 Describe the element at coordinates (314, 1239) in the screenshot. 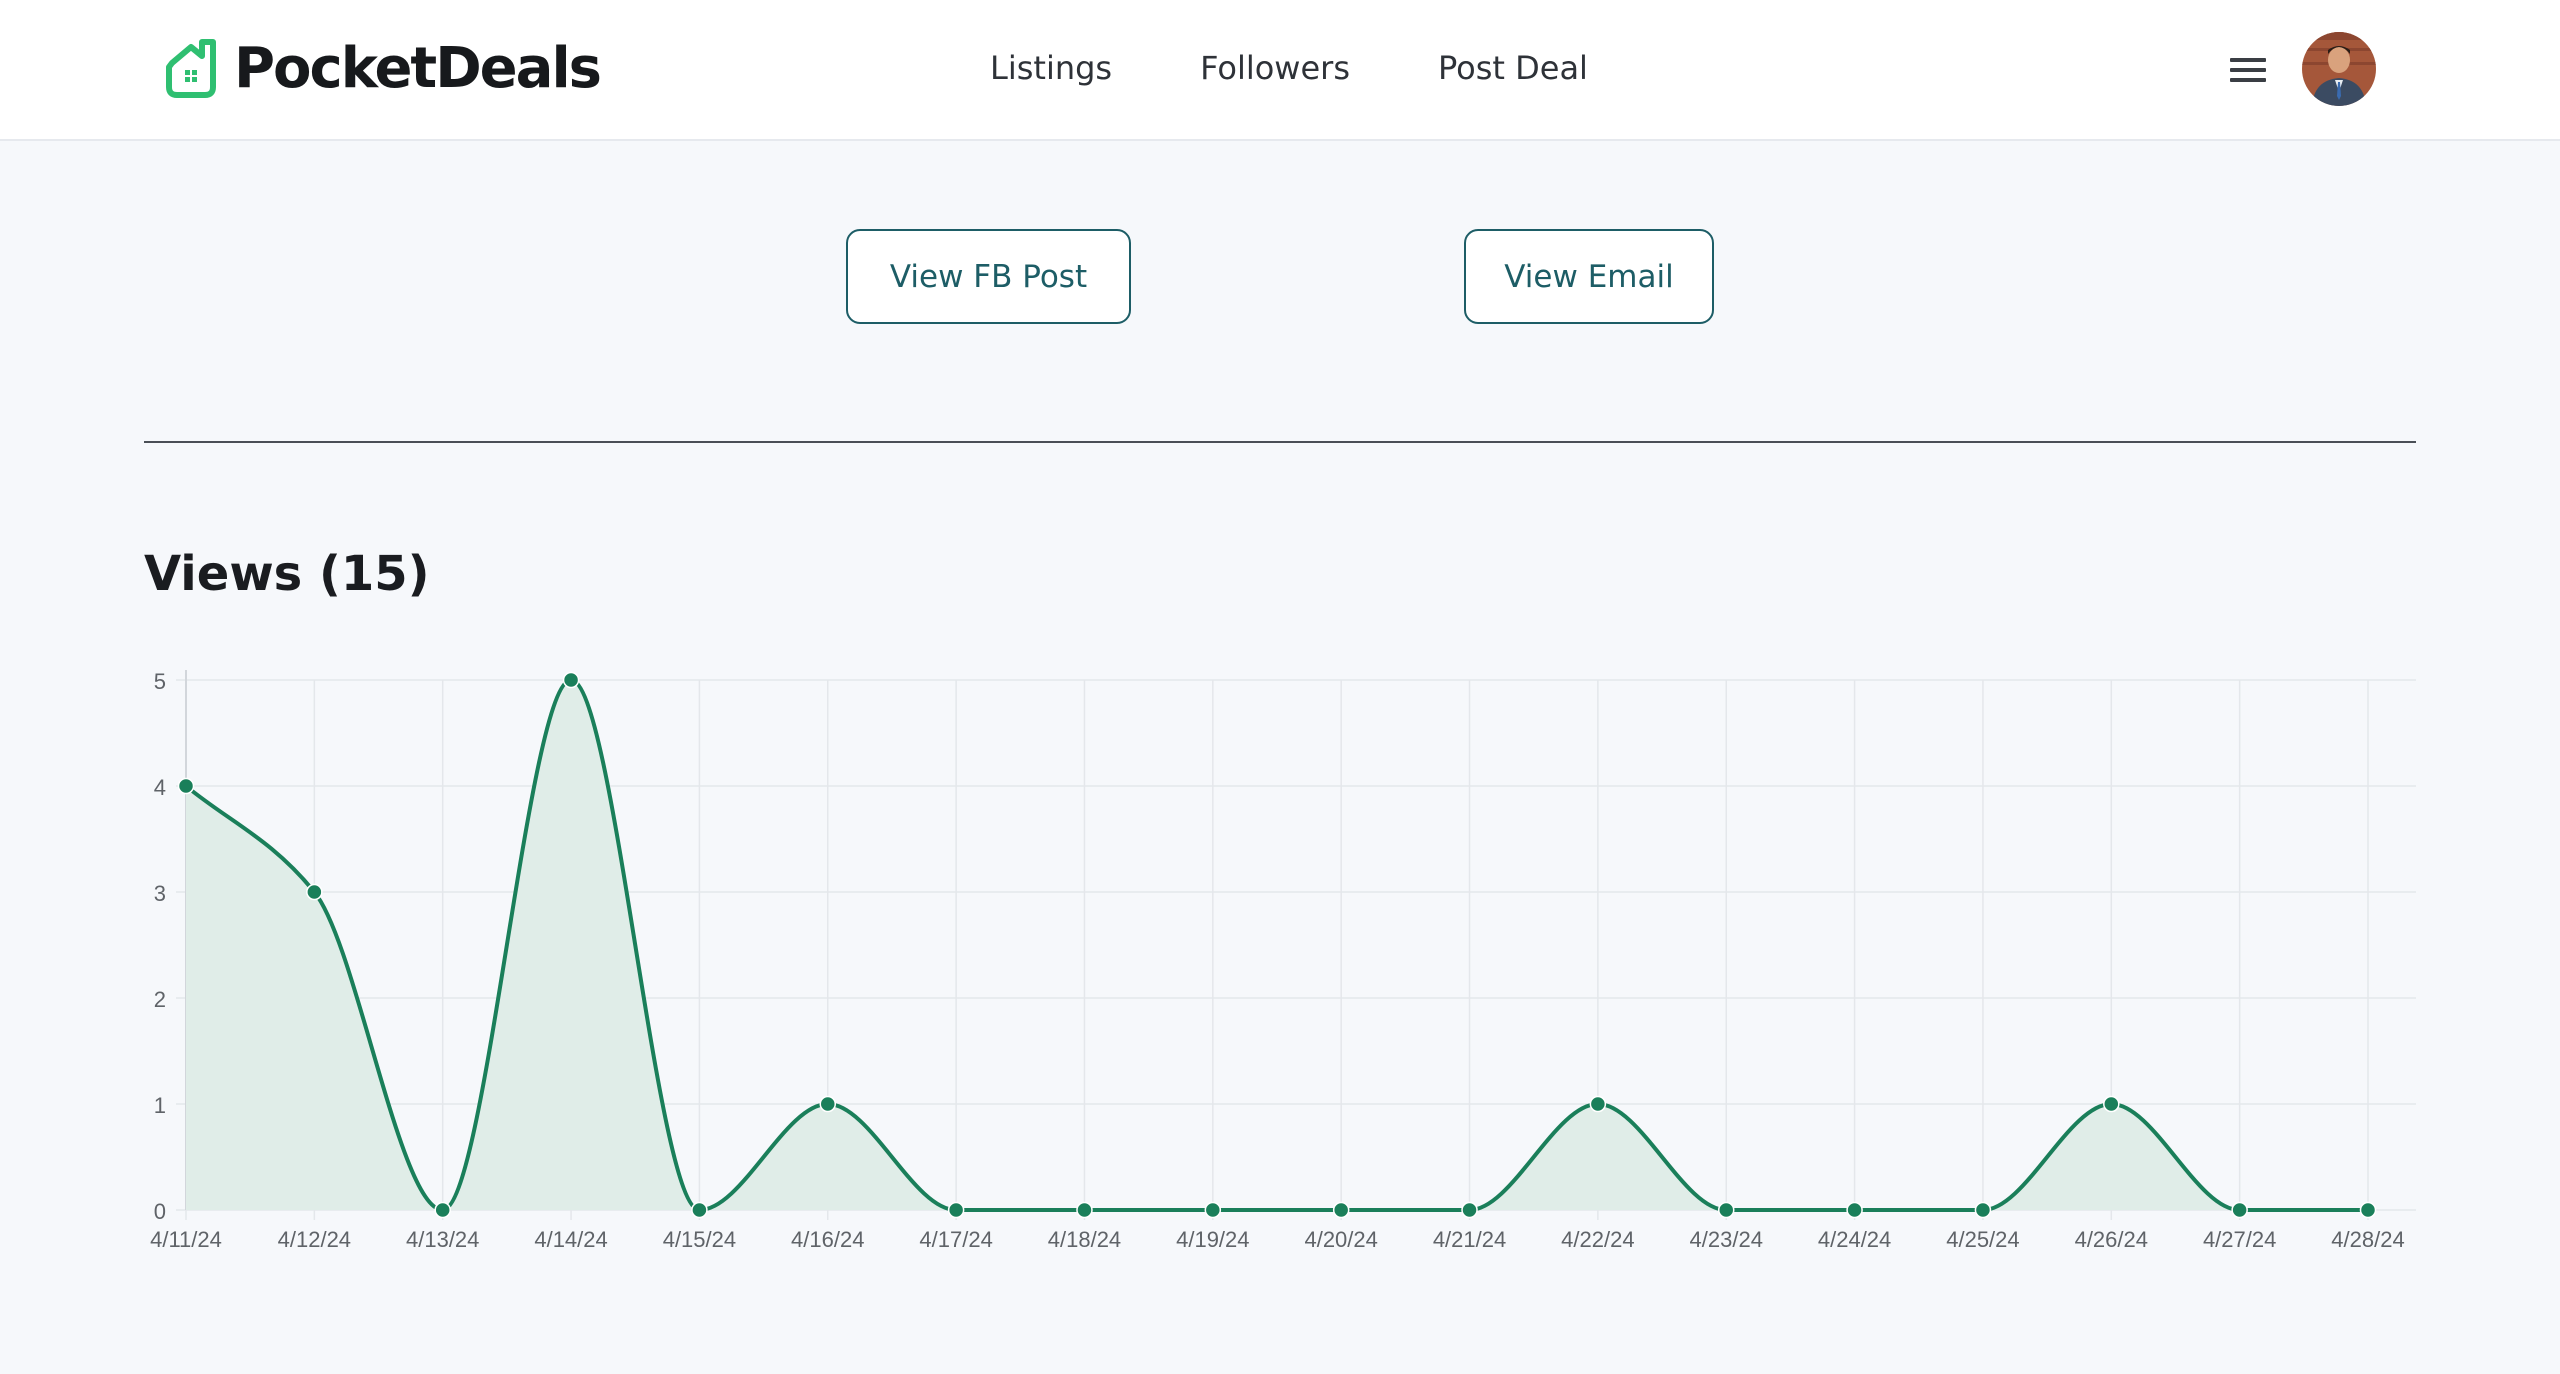

I see `x-tick-label: 4/12/24` at that location.